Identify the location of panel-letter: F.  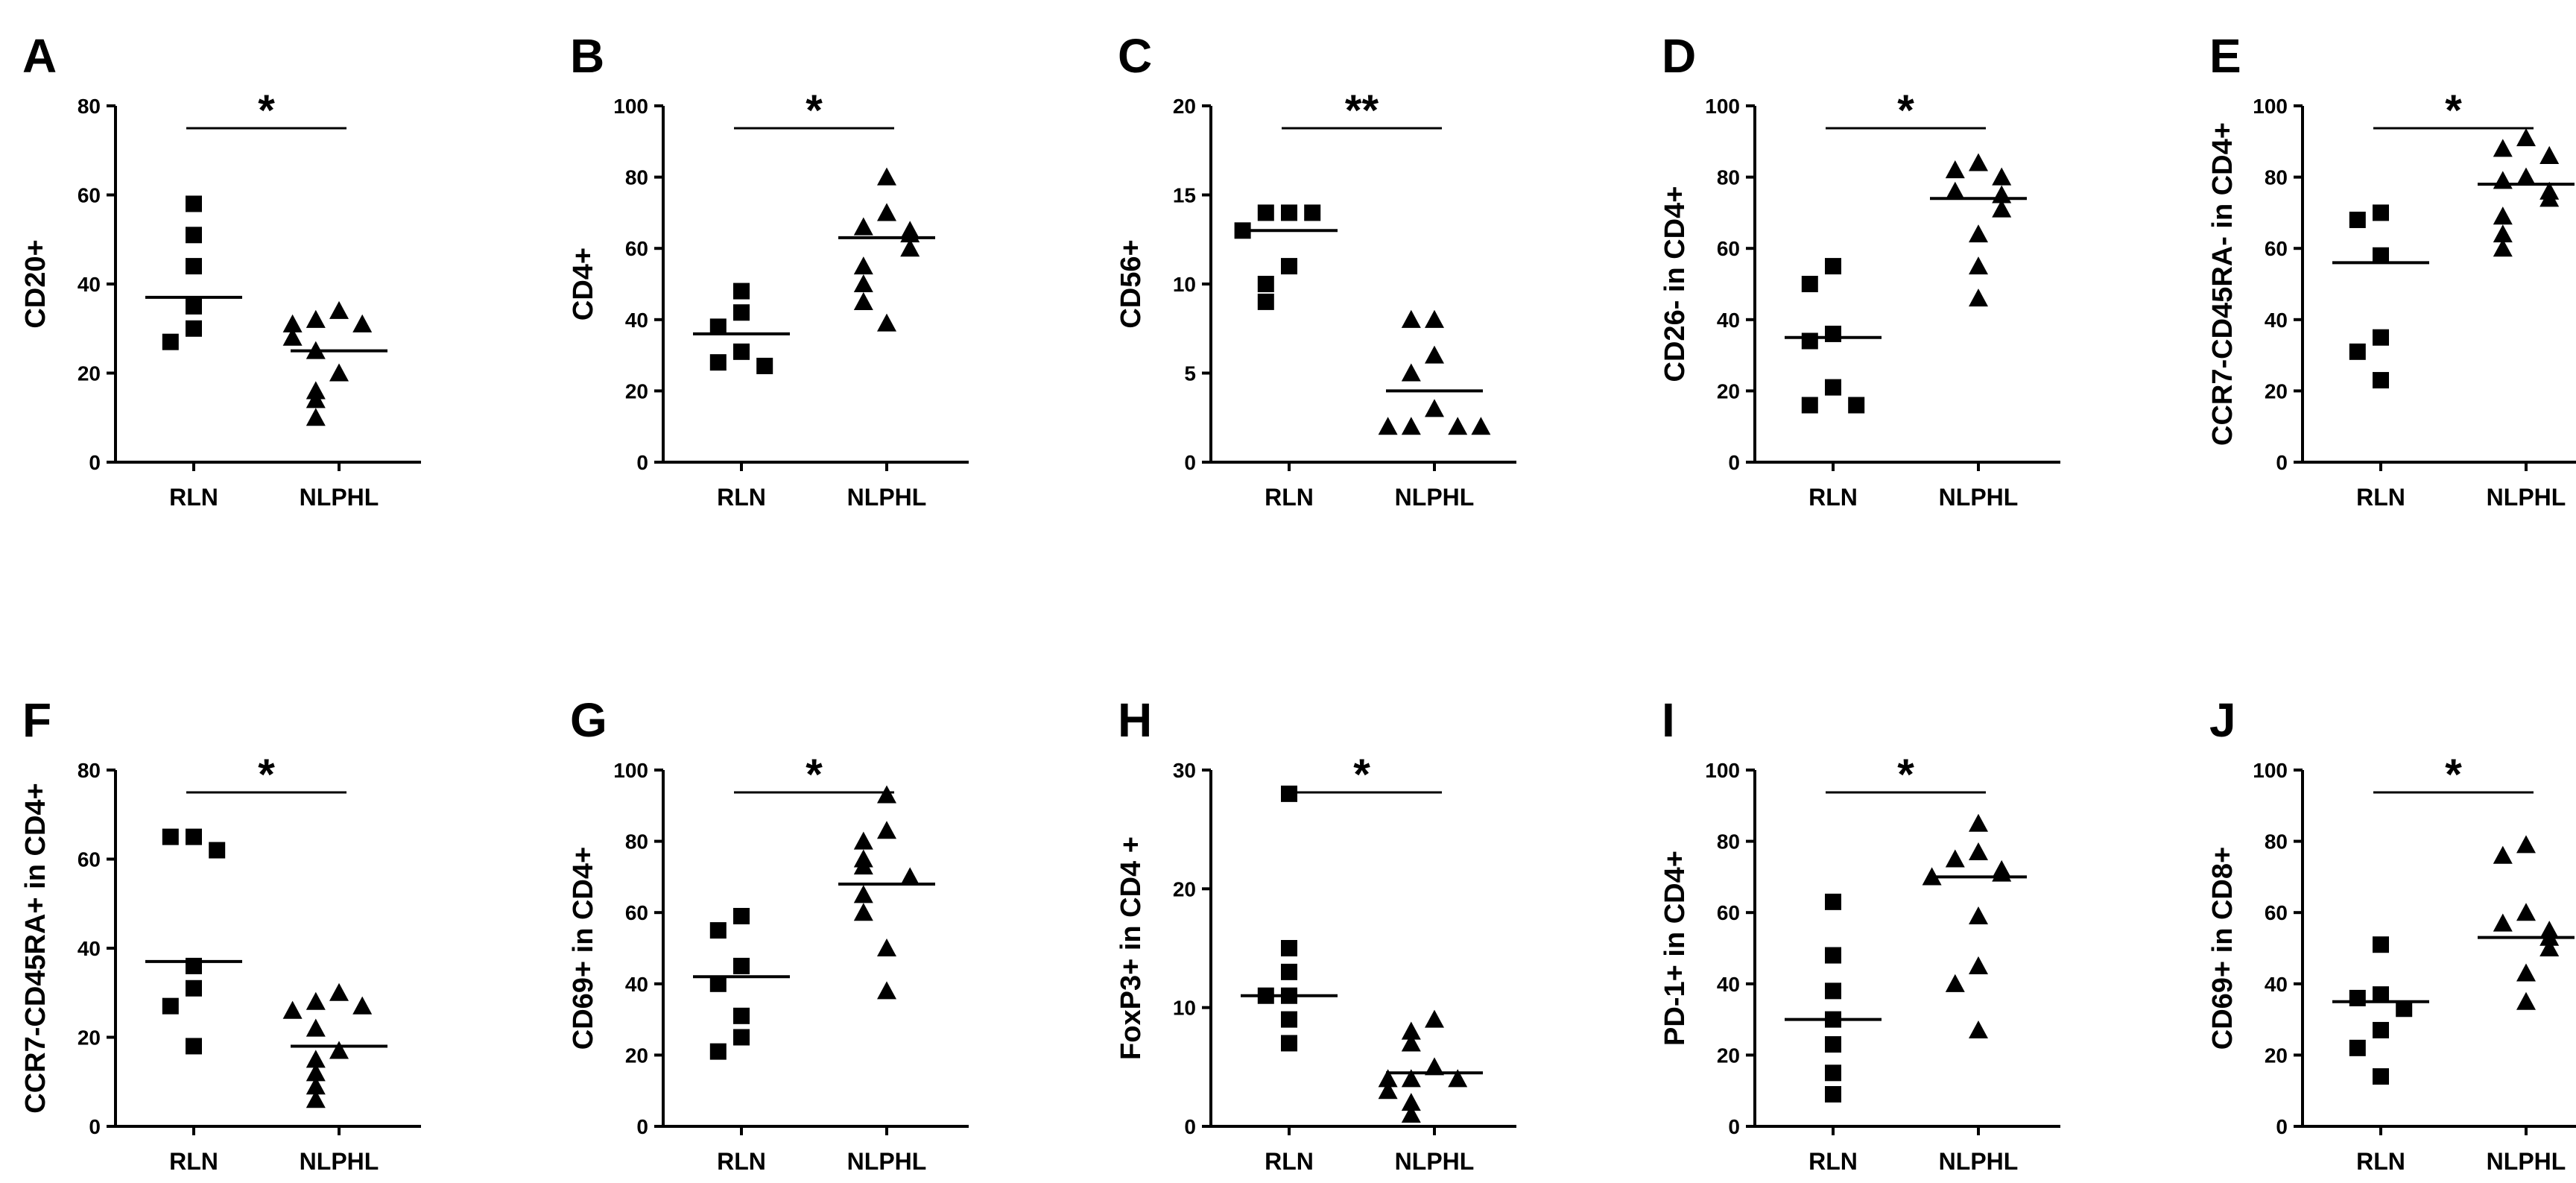
(36, 720).